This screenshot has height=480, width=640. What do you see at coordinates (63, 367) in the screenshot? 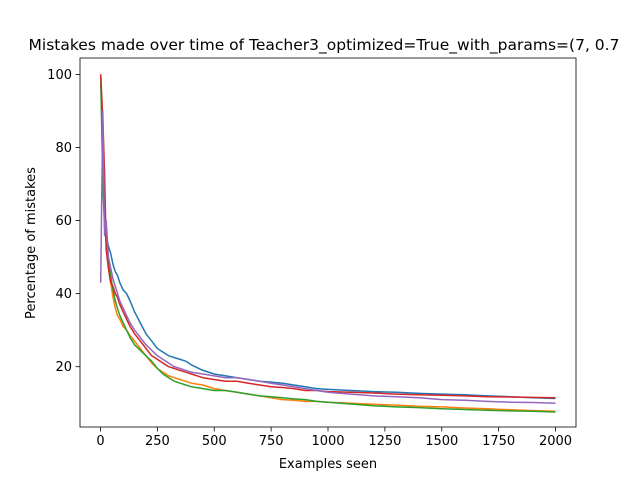
I see `y-tick-label: 20` at bounding box center [63, 367].